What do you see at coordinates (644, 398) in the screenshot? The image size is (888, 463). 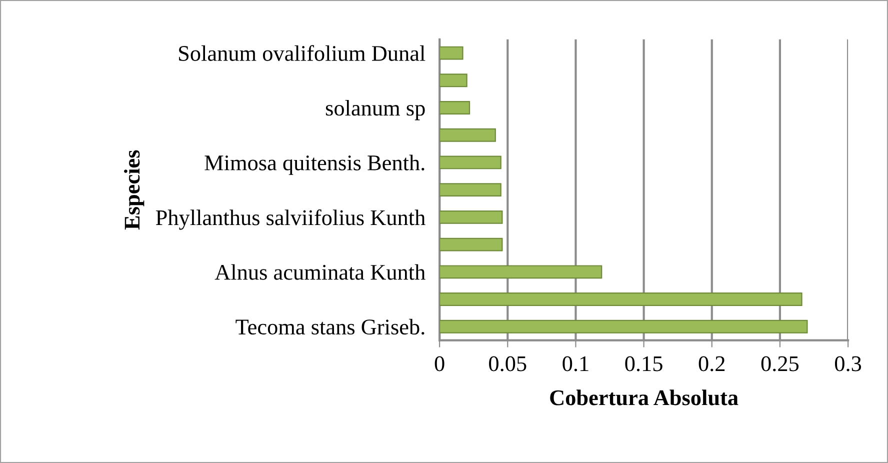 I see `x-axis-title: Cobertura Absoluta` at bounding box center [644, 398].